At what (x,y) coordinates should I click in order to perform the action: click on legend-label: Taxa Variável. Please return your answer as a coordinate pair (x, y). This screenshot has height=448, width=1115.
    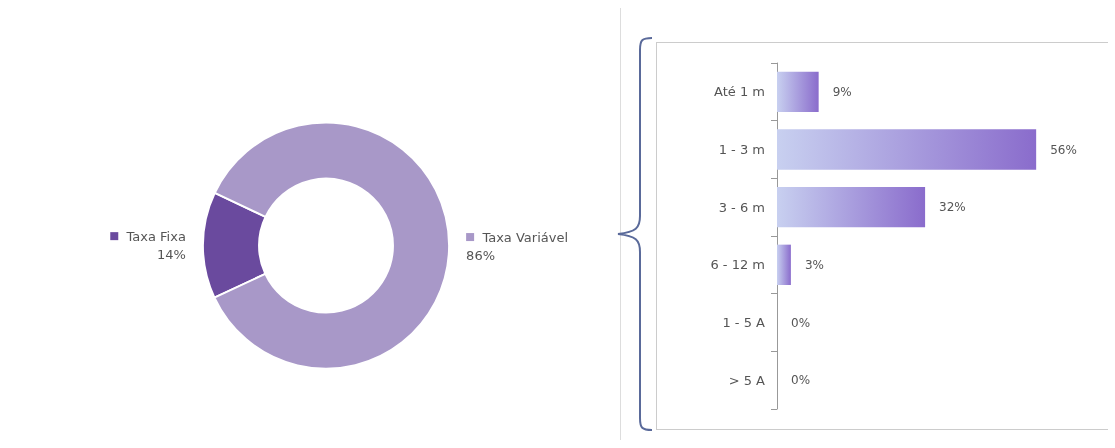
    Looking at the image, I should click on (521, 237).